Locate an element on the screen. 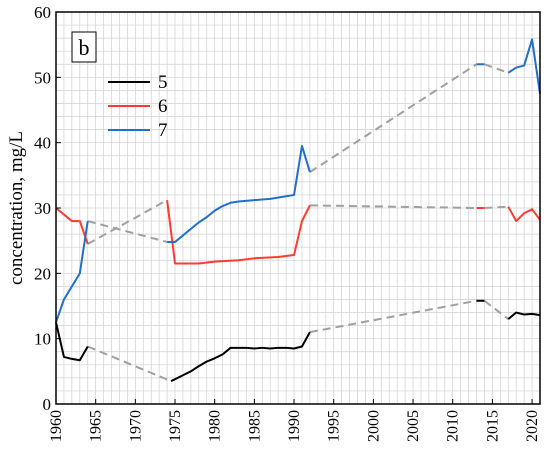 The height and width of the screenshot is (449, 550). y-tick-label: 0 is located at coordinates (47, 404).